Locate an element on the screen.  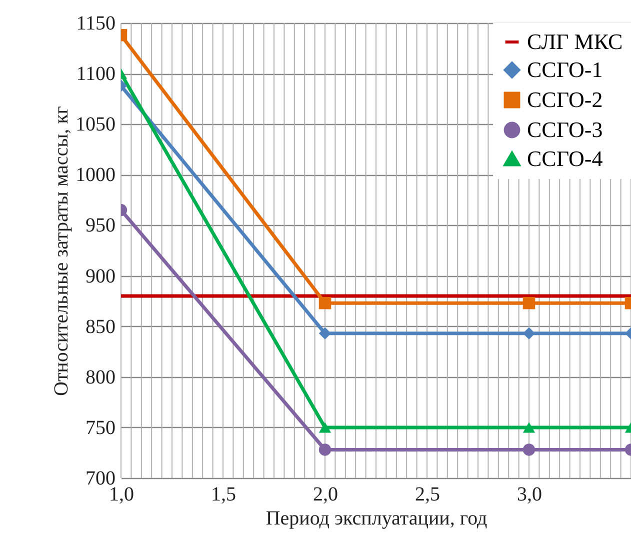
x-tick-label: 3,0 is located at coordinates (529, 495).